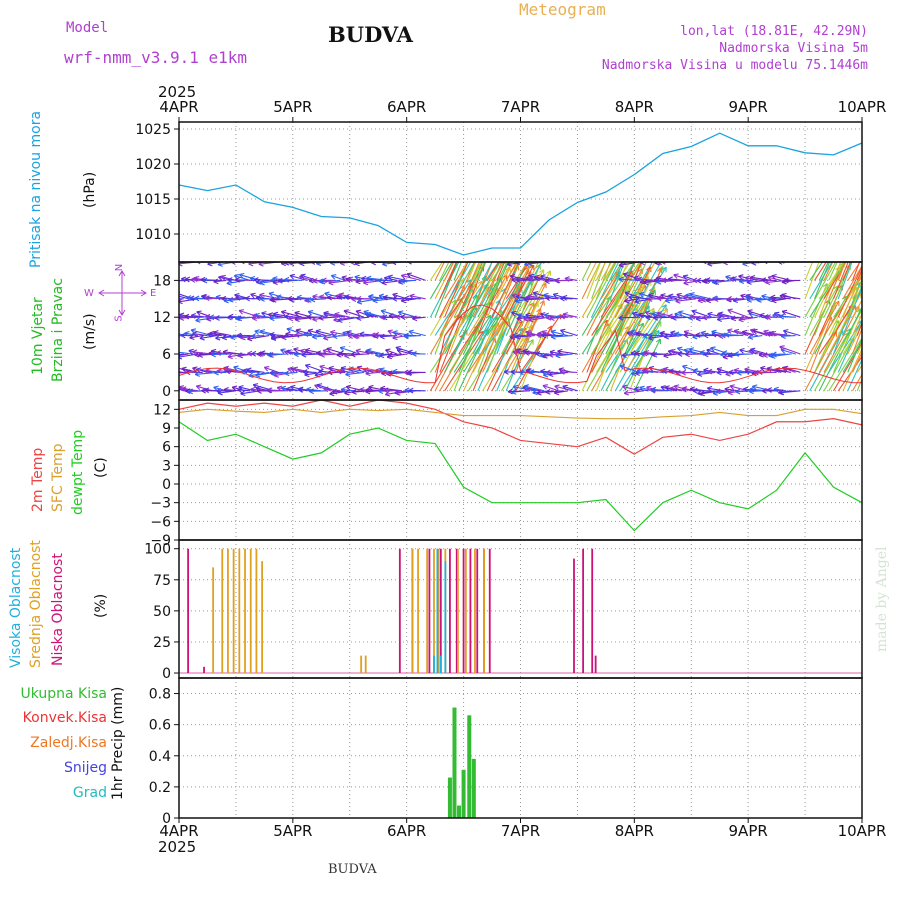 The image size is (900, 900). I want to click on cloud-tick-label: 0, so click(166, 674).